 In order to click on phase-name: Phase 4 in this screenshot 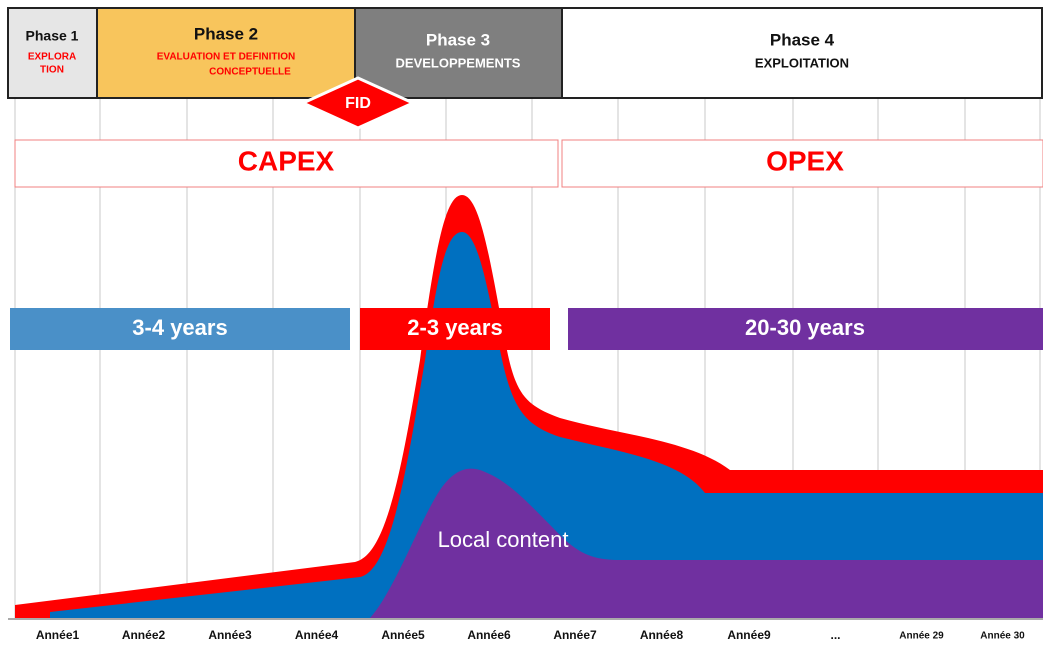, I will do `click(802, 39)`.